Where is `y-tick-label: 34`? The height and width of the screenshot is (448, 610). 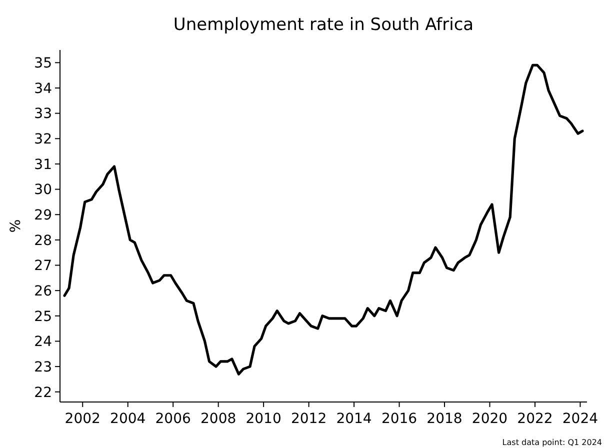
y-tick-label: 34 is located at coordinates (43, 88).